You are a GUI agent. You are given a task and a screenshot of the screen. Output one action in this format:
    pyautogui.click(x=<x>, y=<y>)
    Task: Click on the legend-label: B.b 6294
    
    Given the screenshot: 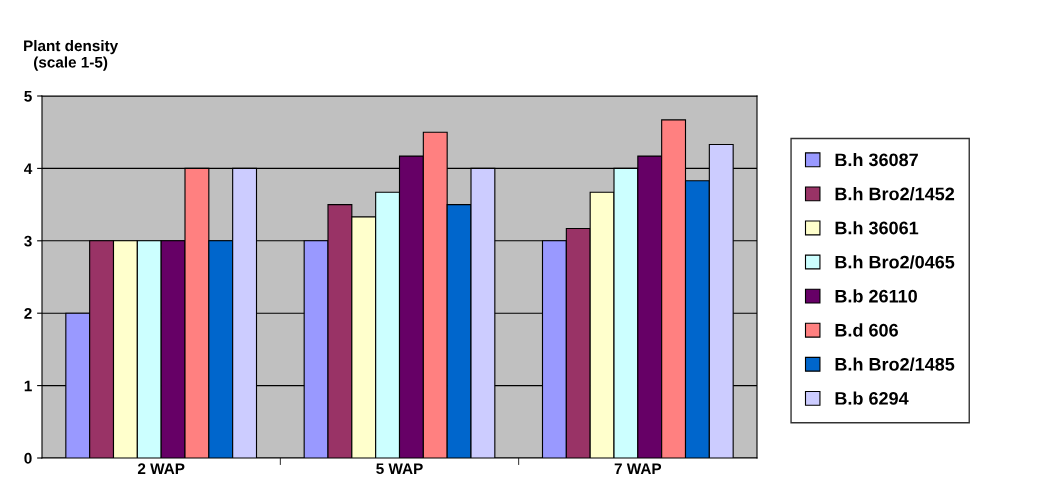 What is the action you would take?
    pyautogui.click(x=872, y=398)
    